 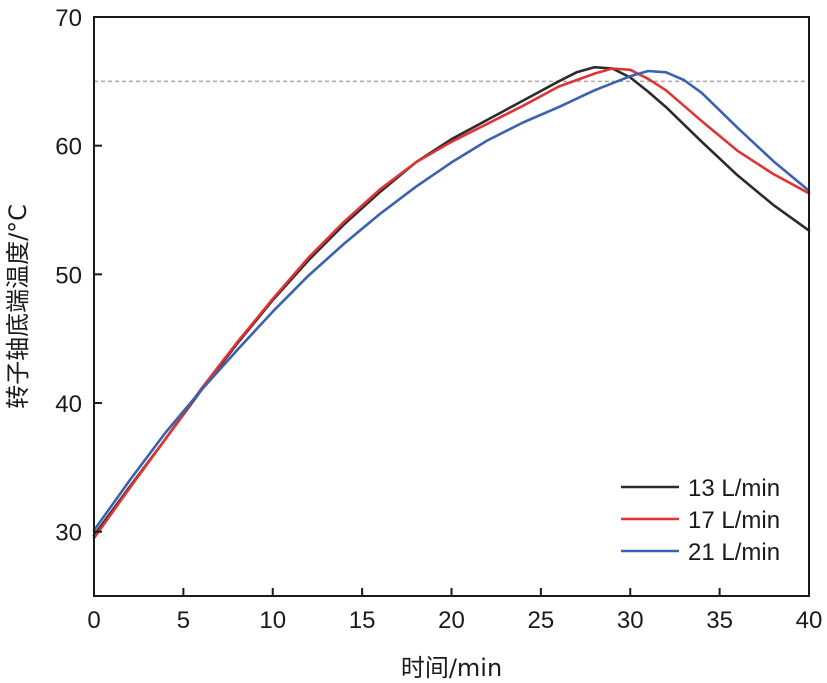 I want to click on y-tick-label: 40, so click(x=68, y=404).